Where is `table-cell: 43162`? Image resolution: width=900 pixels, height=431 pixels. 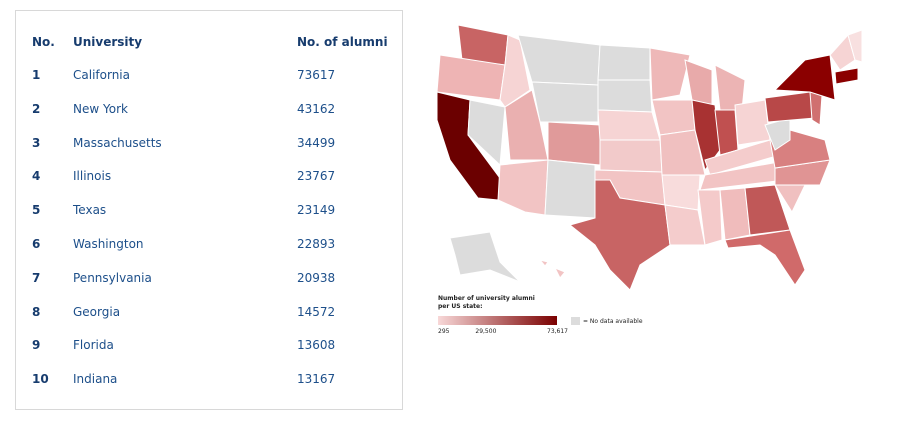
table-cell: 43162 is located at coordinates (316, 108).